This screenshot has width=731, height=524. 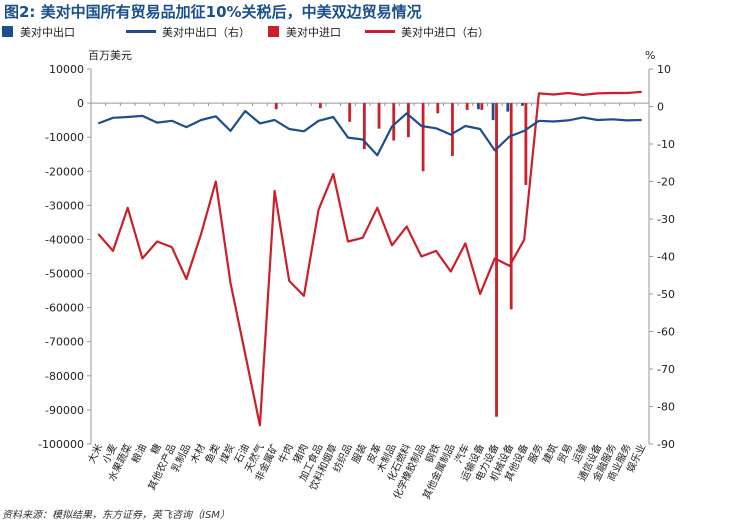 I want to click on right-tick-label: -10, so click(x=666, y=144).